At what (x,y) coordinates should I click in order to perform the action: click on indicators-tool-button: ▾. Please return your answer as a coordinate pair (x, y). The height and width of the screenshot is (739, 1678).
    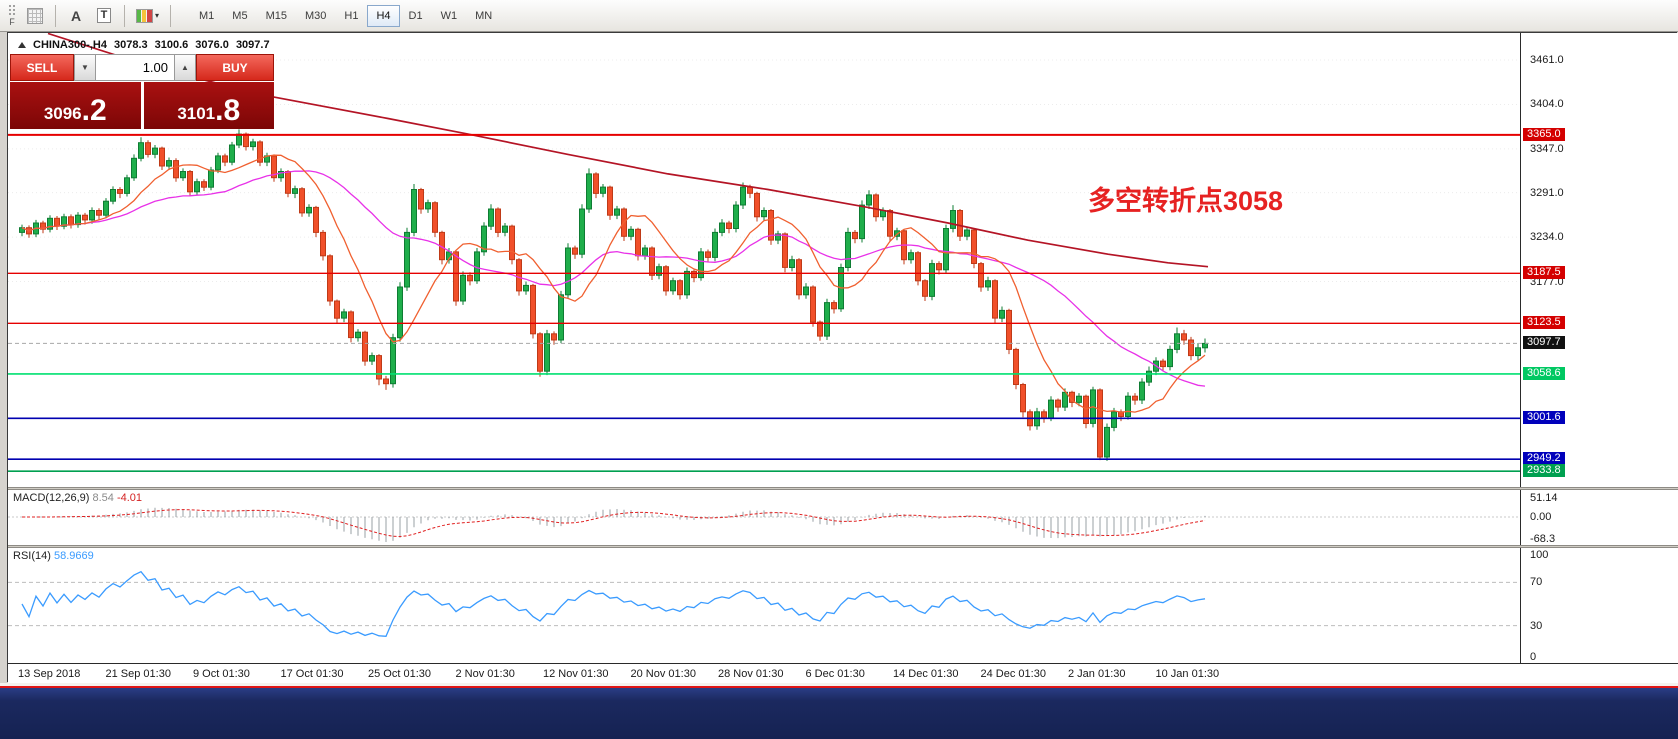
    Looking at the image, I should click on (147, 16).